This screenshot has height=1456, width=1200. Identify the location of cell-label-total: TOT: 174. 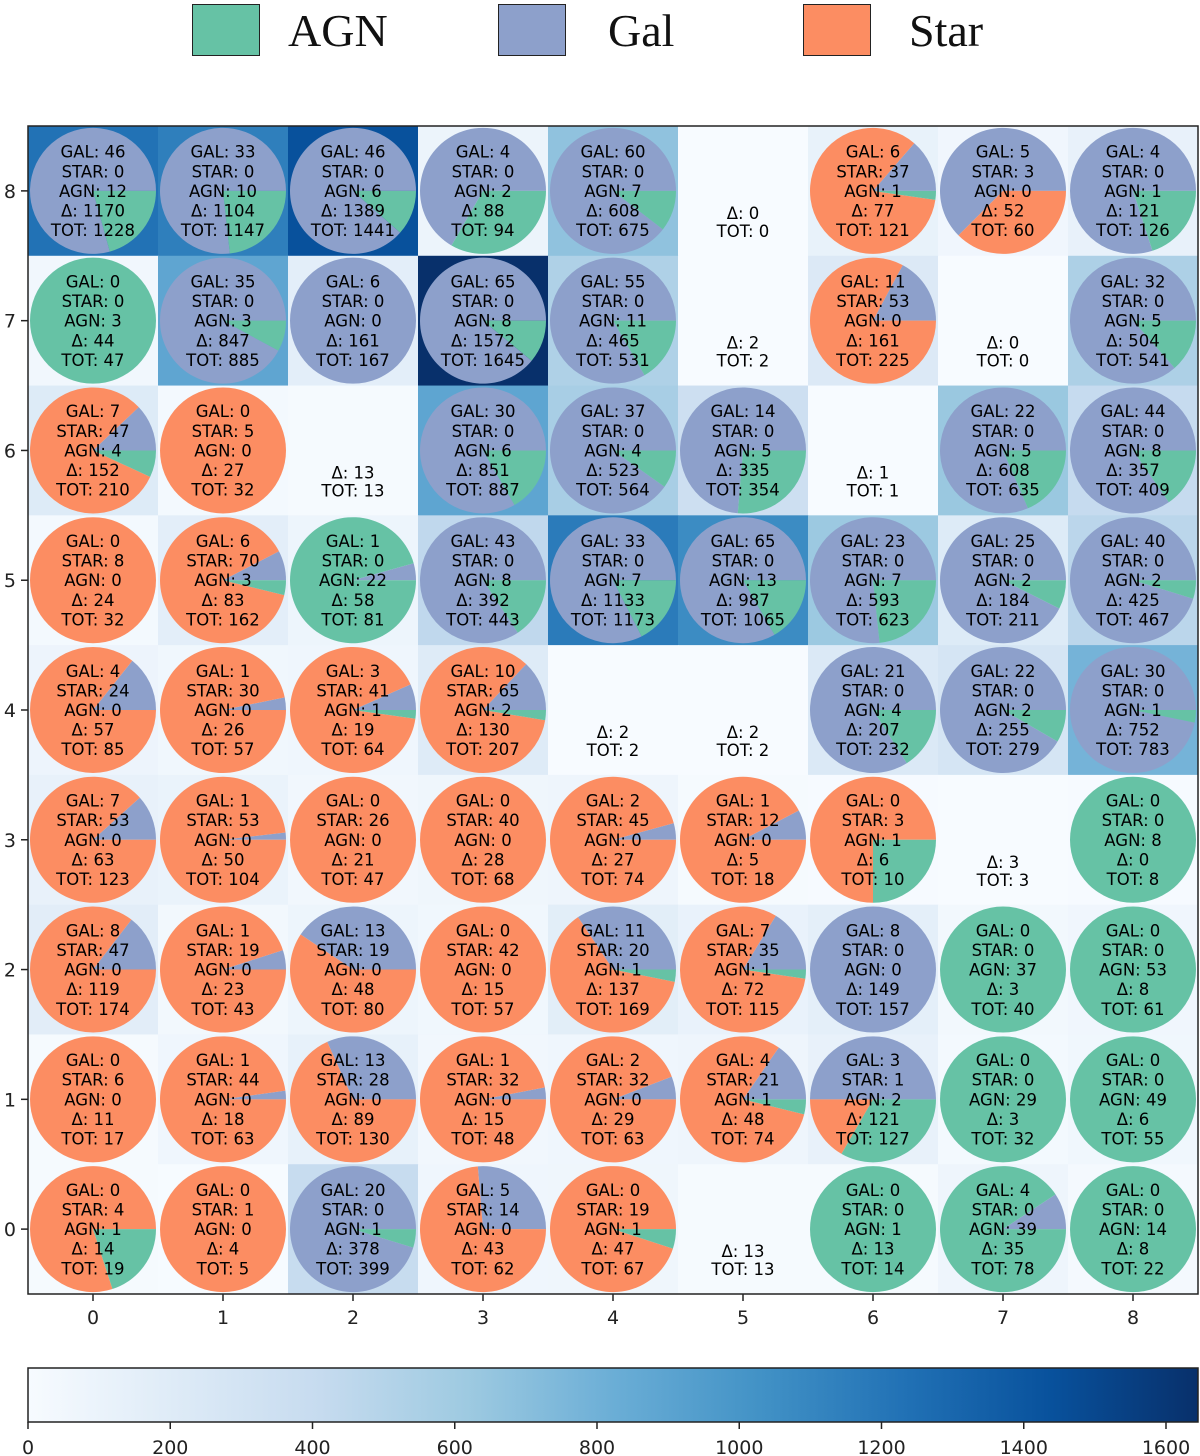
(92, 1009).